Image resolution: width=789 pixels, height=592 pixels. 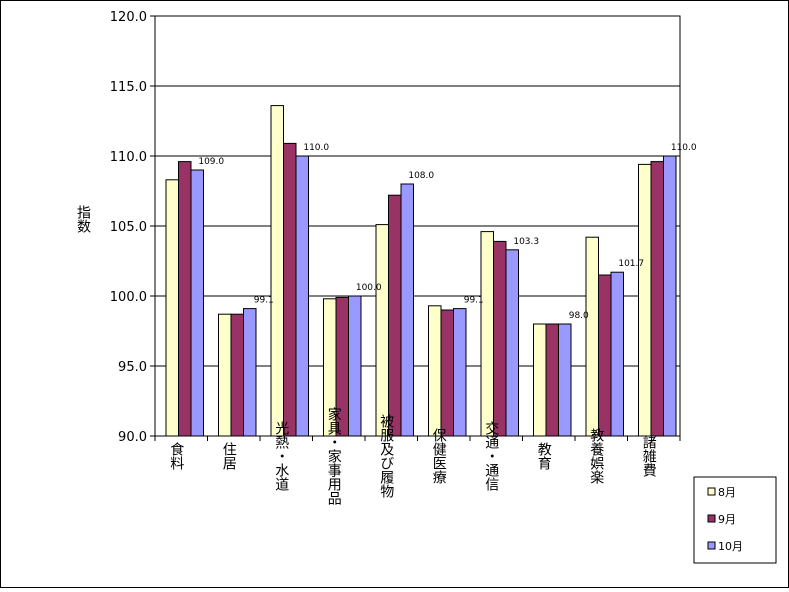 I want to click on category-label: 諸雑費, so click(x=649, y=456).